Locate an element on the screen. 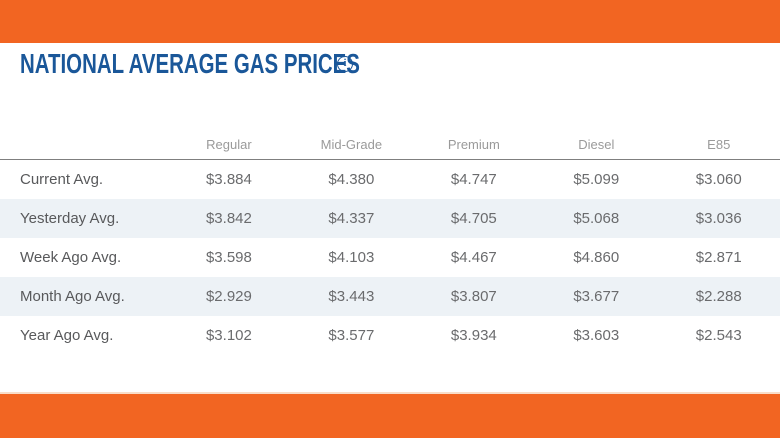  cell-value: $4.380 is located at coordinates (351, 179).